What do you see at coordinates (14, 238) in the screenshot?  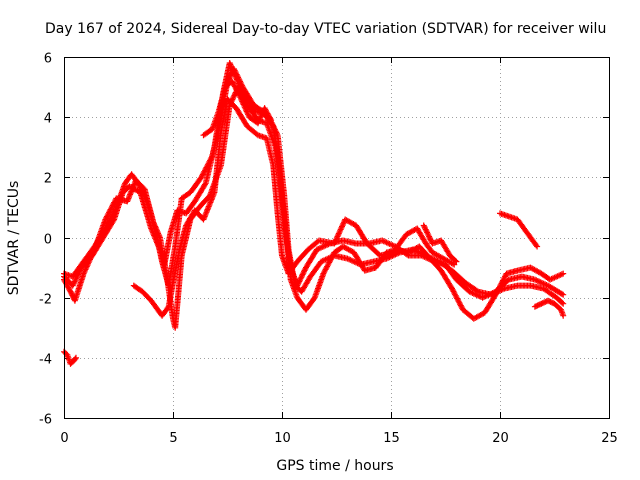 I see `y-axis-label: SDTVAR / TECUs` at bounding box center [14, 238].